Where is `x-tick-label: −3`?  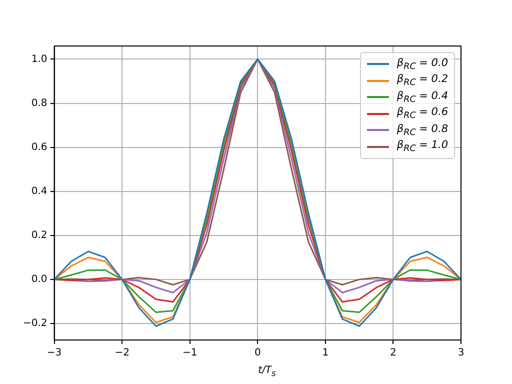
x-tick-label: −3 is located at coordinates (54, 353).